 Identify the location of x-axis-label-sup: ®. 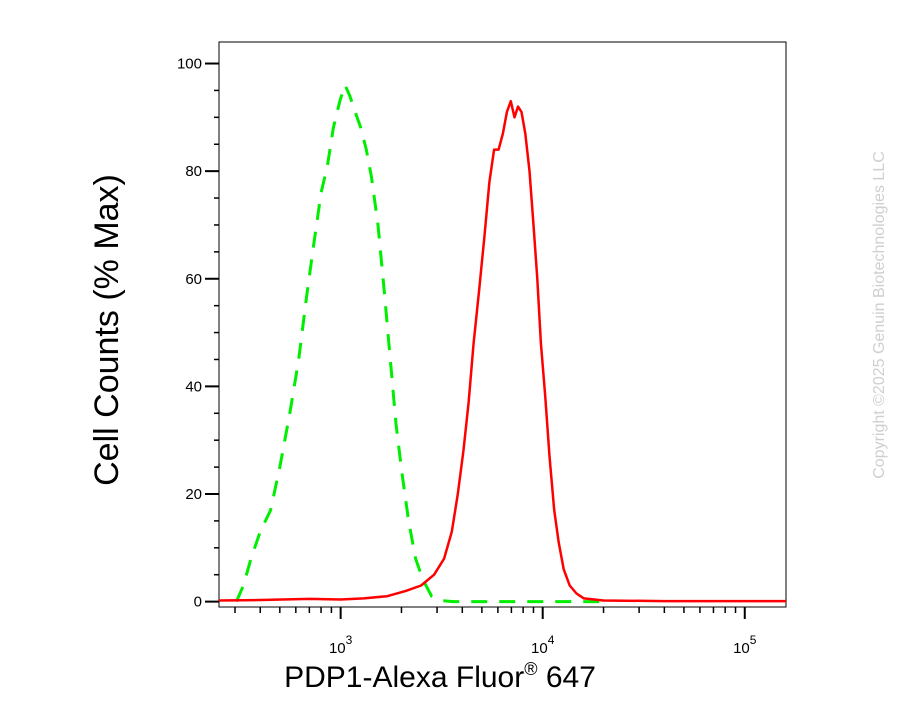
(530, 669).